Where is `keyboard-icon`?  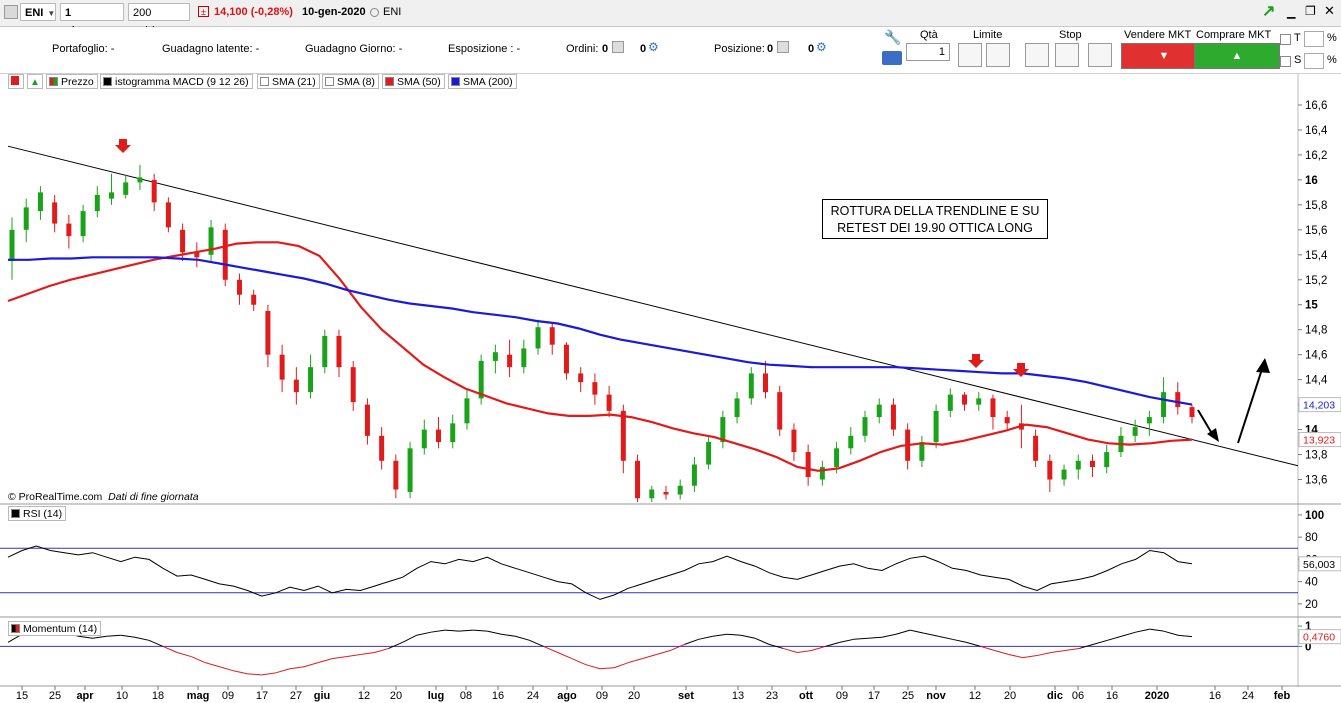 keyboard-icon is located at coordinates (892, 58).